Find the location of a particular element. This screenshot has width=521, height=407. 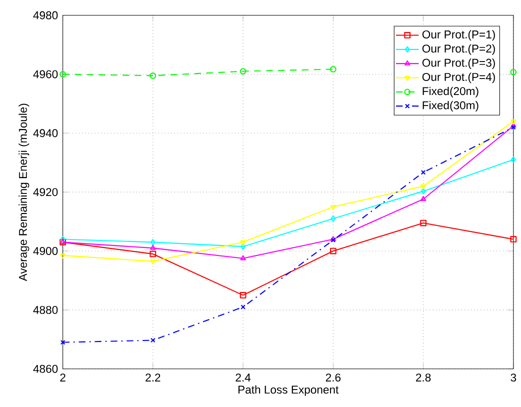

legend-label: Our Prot.(P=1) is located at coordinates (458, 35).